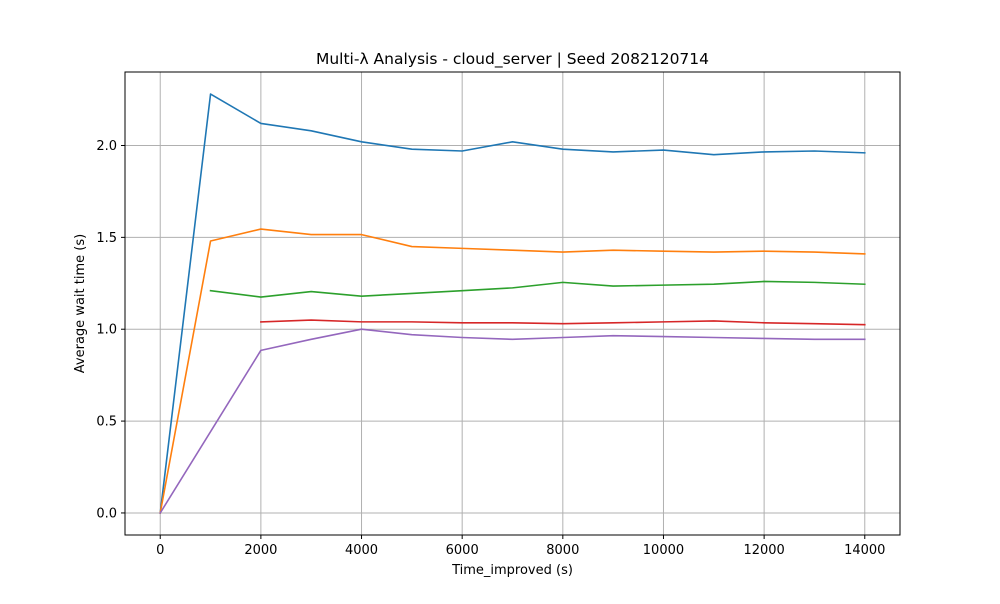  What do you see at coordinates (106, 513) in the screenshot?
I see `y-tick-label: 0.0` at bounding box center [106, 513].